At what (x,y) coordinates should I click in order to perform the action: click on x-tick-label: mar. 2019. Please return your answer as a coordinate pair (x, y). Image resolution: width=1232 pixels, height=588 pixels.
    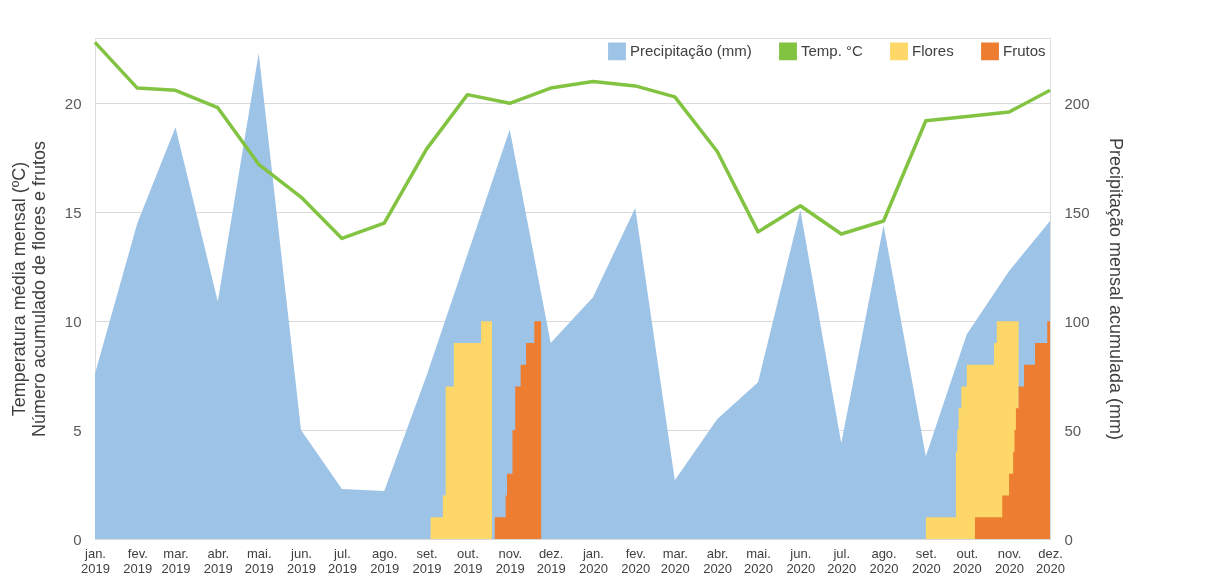
    Looking at the image, I should click on (176, 560).